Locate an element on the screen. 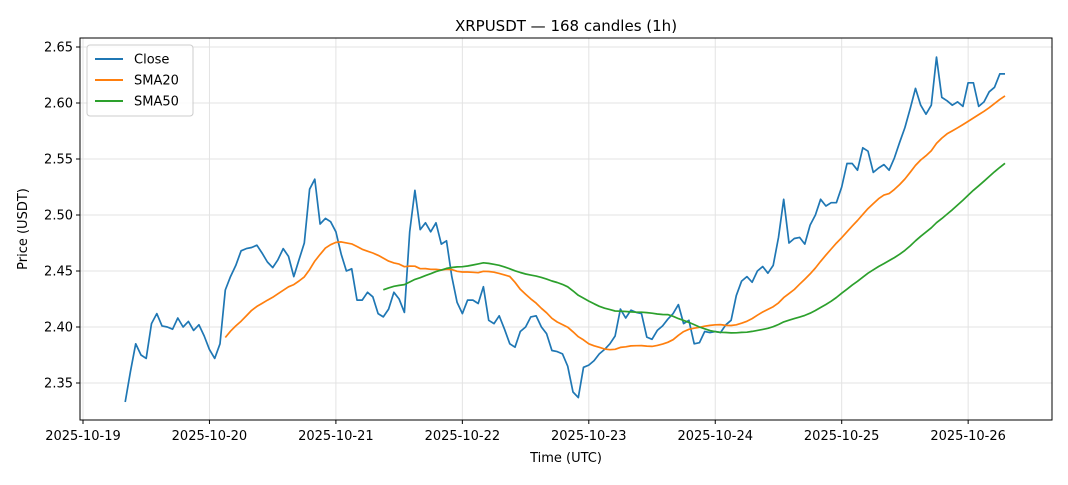 Image resolution: width=1068 pixels, height=485 pixels. legend-box is located at coordinates (140, 80).